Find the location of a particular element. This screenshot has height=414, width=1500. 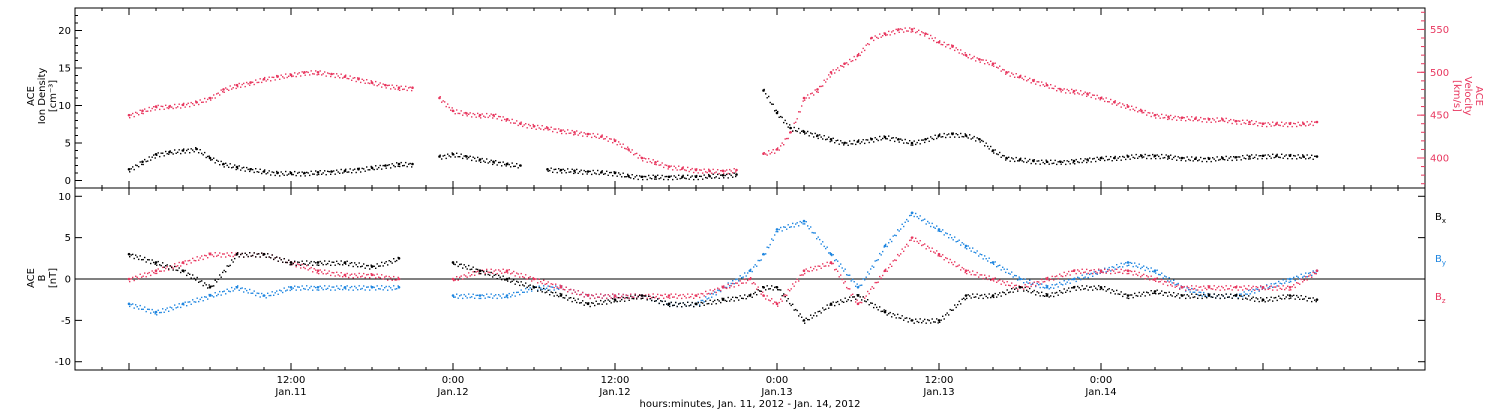

top-right-ylabel: ACE Velocity [km/s] is located at coordinates (1467, 95).